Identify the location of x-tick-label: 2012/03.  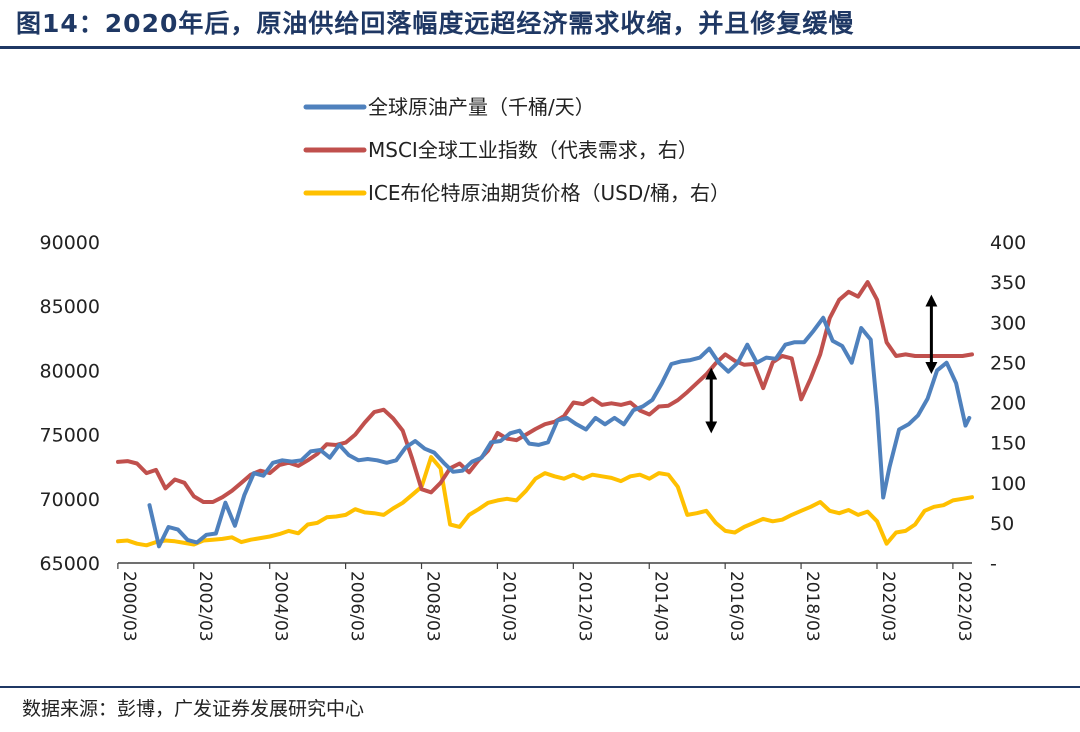
(584, 606).